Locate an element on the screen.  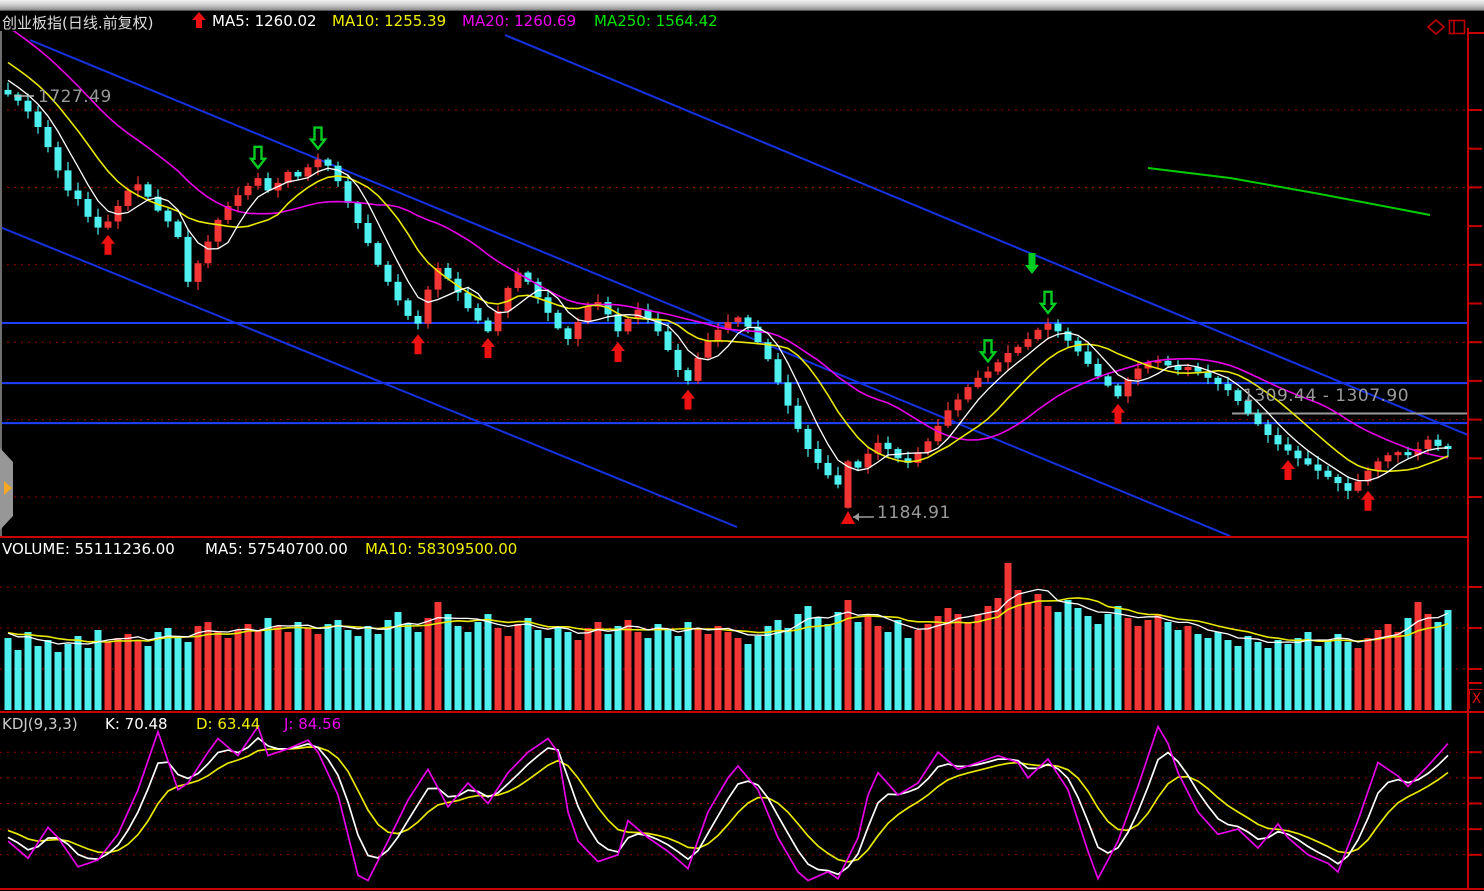
kdj-d-label: D: 63.44 is located at coordinates (228, 724).